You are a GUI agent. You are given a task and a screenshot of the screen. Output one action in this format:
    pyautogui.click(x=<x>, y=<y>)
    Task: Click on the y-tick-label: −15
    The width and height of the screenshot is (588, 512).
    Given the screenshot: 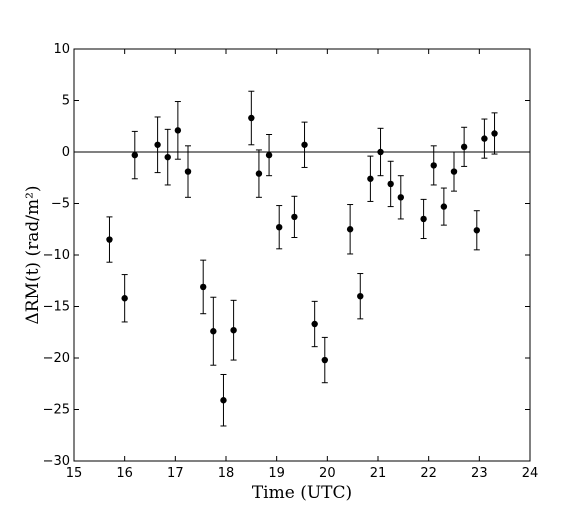 What is the action you would take?
    pyautogui.click(x=56, y=307)
    